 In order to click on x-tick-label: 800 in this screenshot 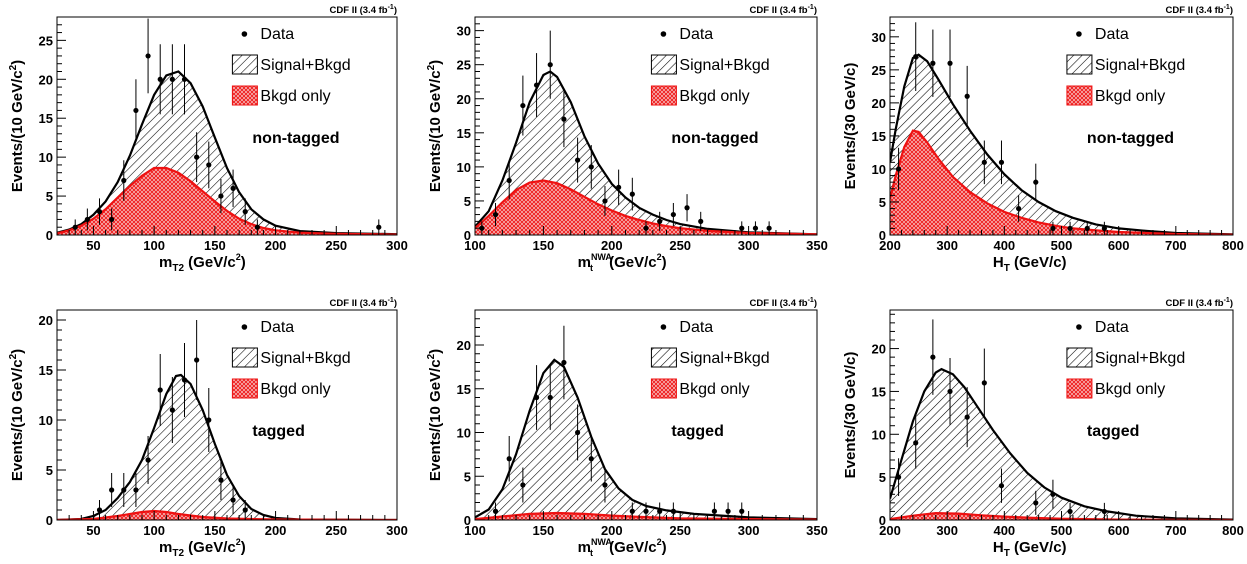, I will do `click(1233, 245)`.